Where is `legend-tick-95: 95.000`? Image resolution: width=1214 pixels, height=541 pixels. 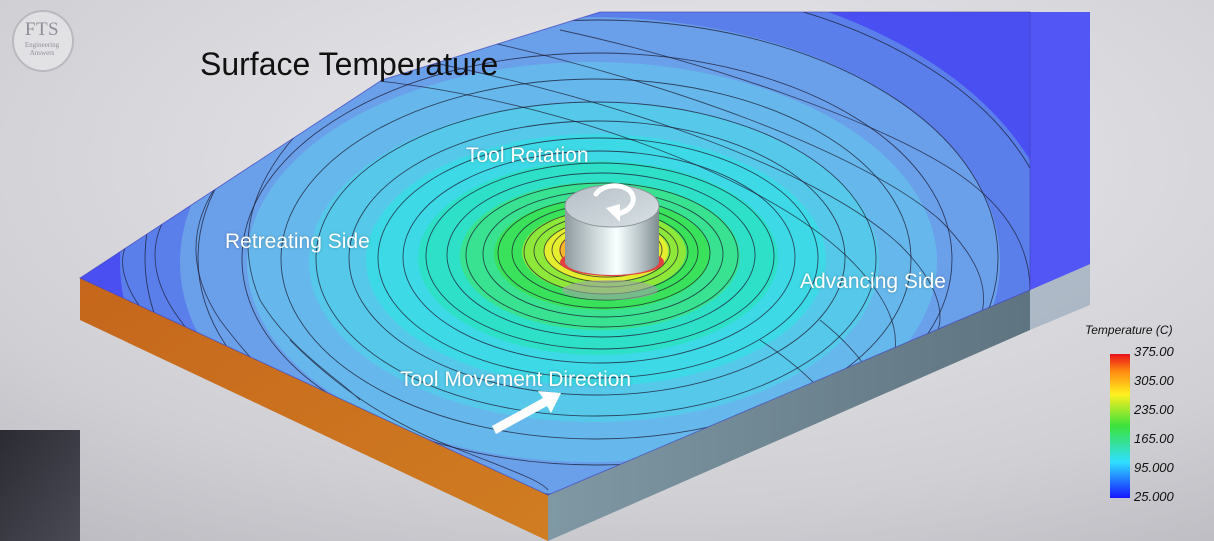
legend-tick-95: 95.000 is located at coordinates (1154, 467).